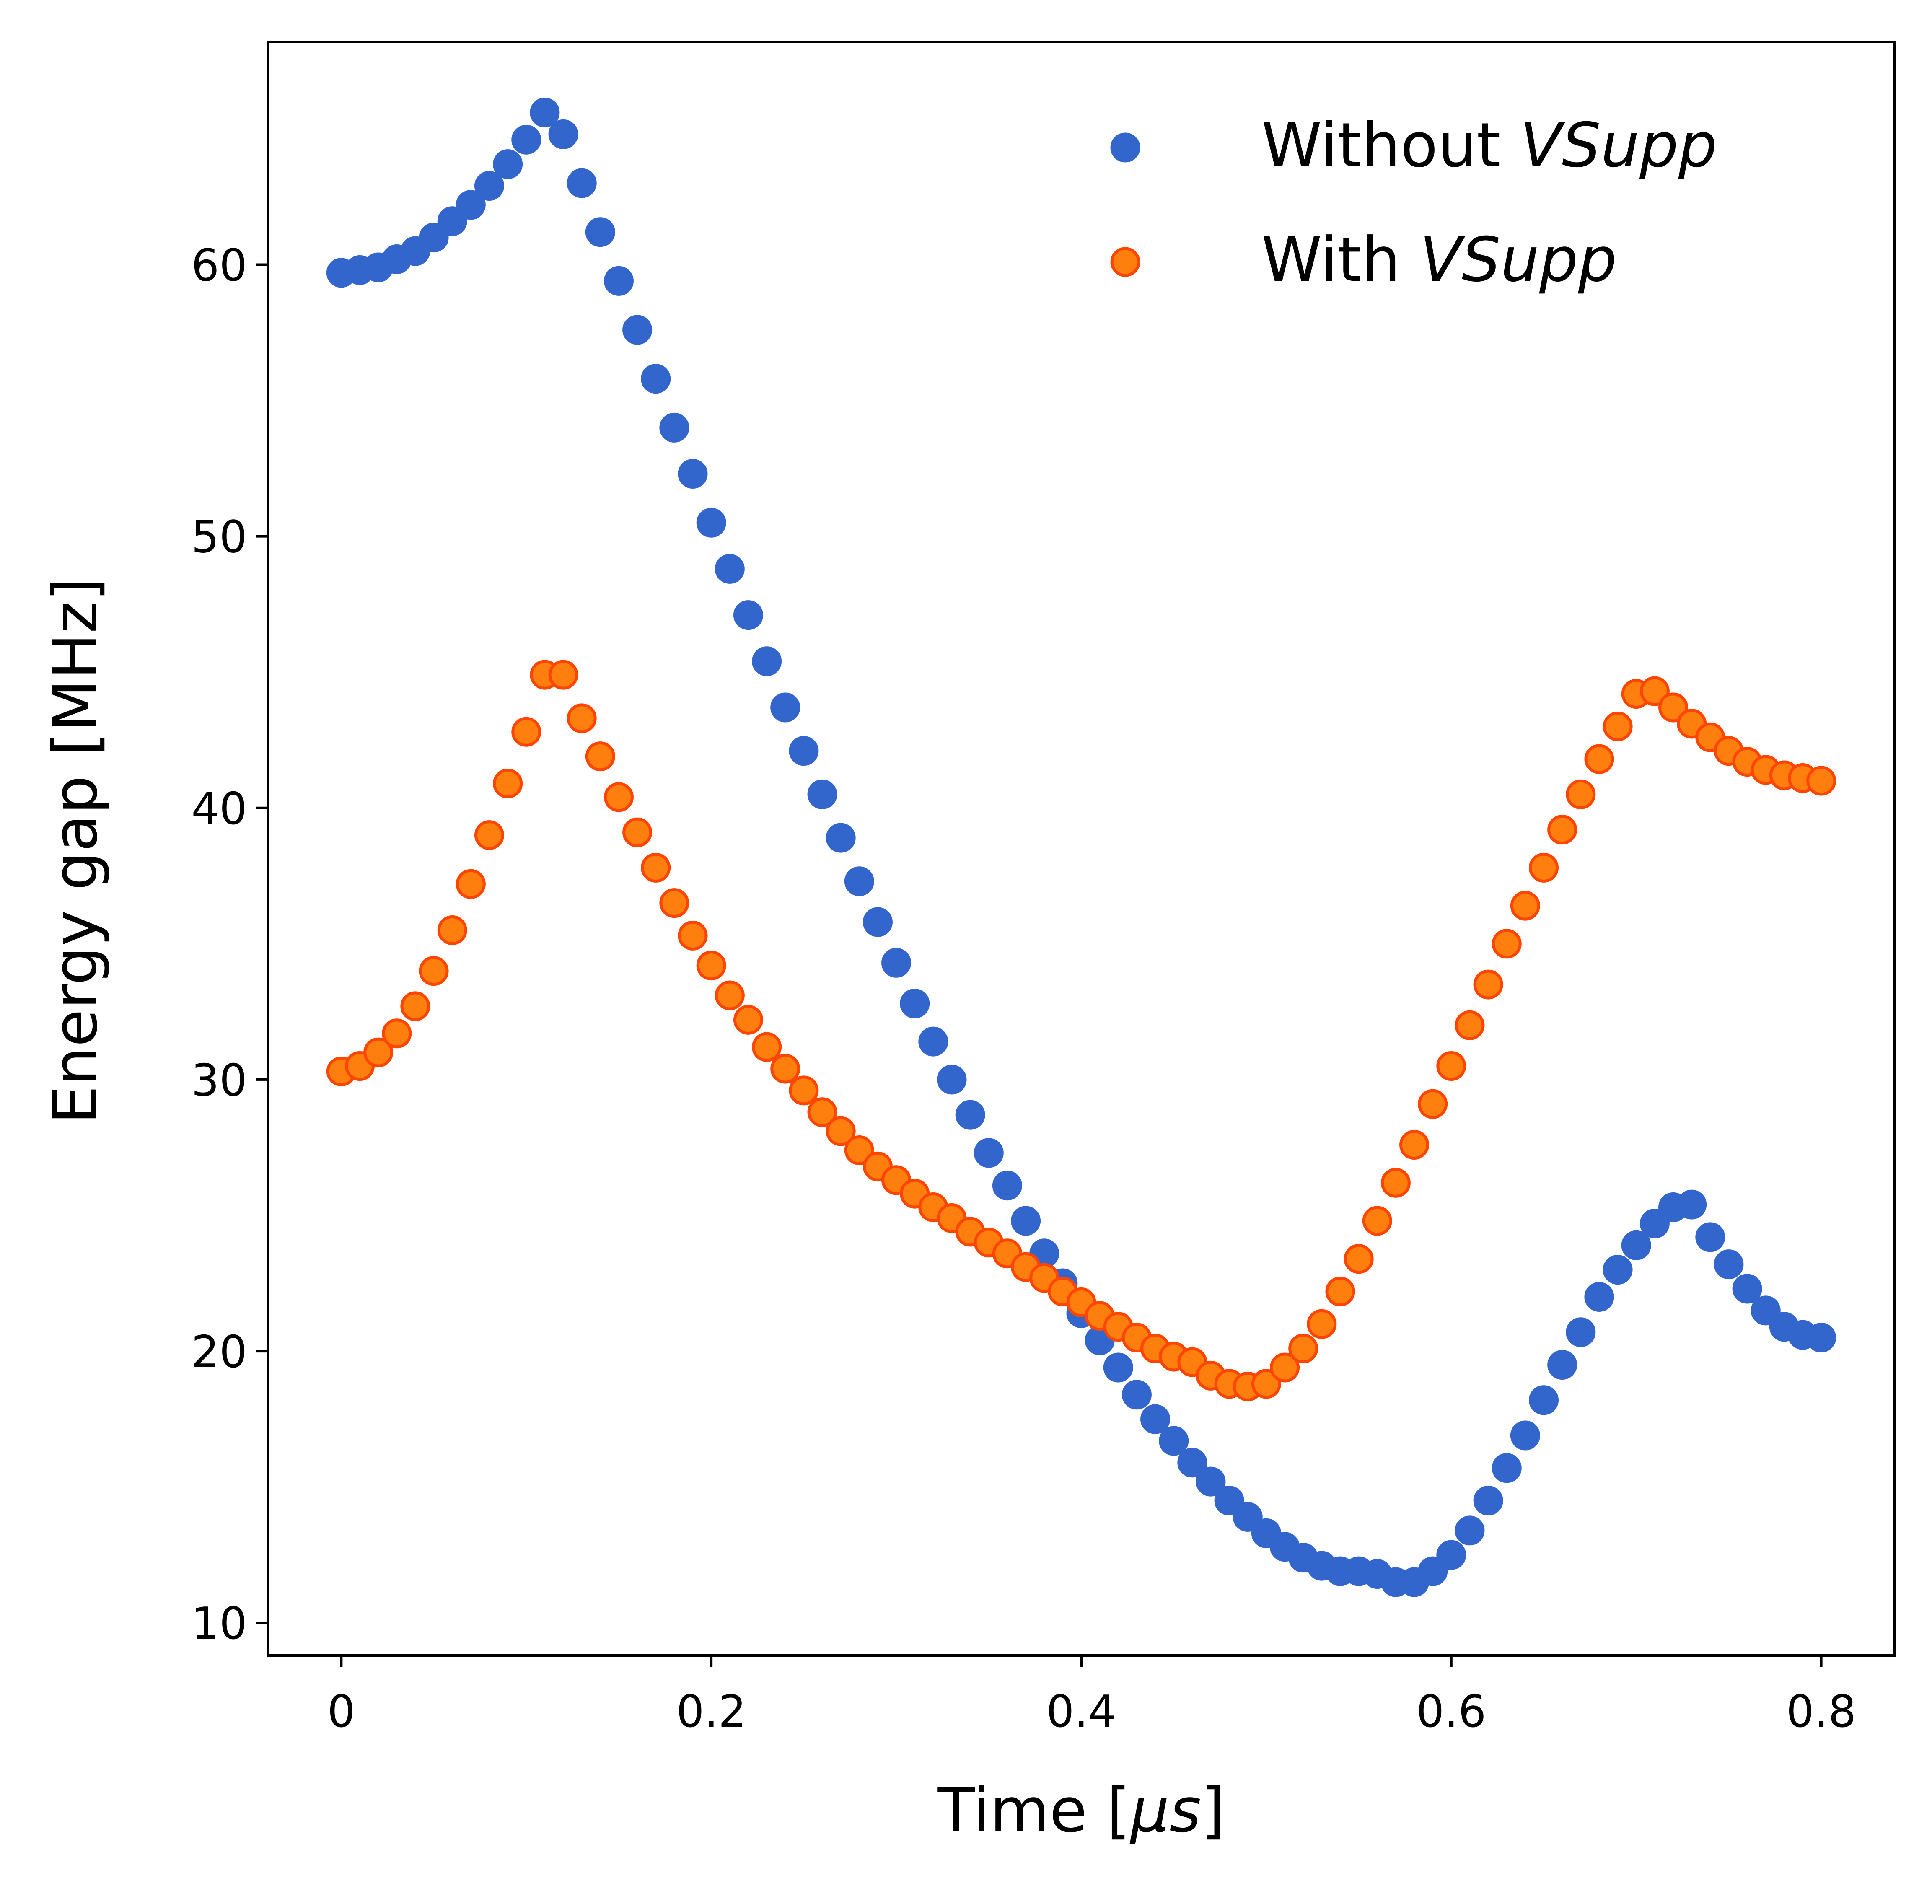 The width and height of the screenshot is (1932, 1904). I want to click on y-tick-label: 30, so click(219, 1080).